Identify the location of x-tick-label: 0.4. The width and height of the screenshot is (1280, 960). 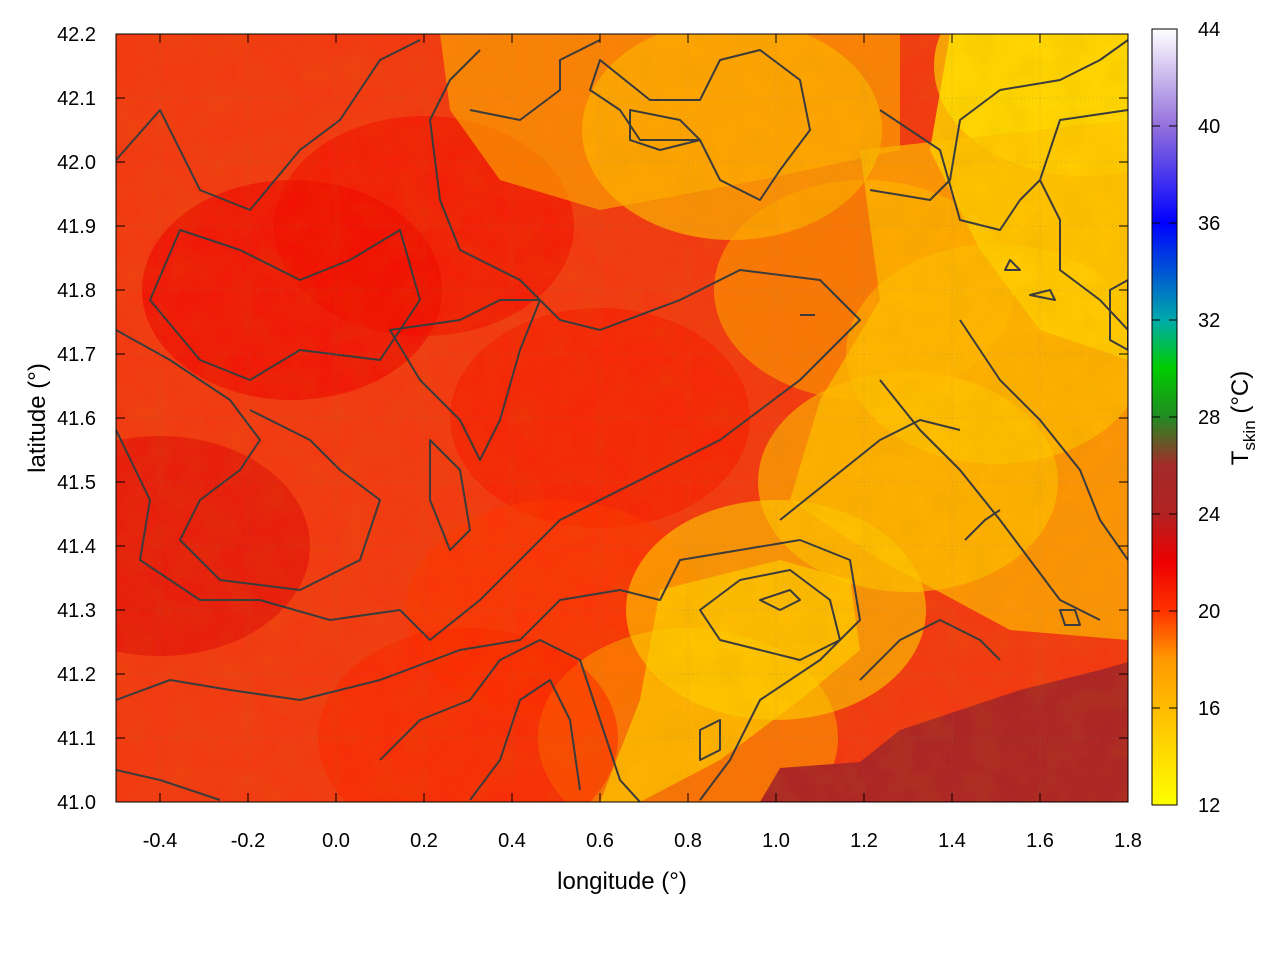
(512, 841).